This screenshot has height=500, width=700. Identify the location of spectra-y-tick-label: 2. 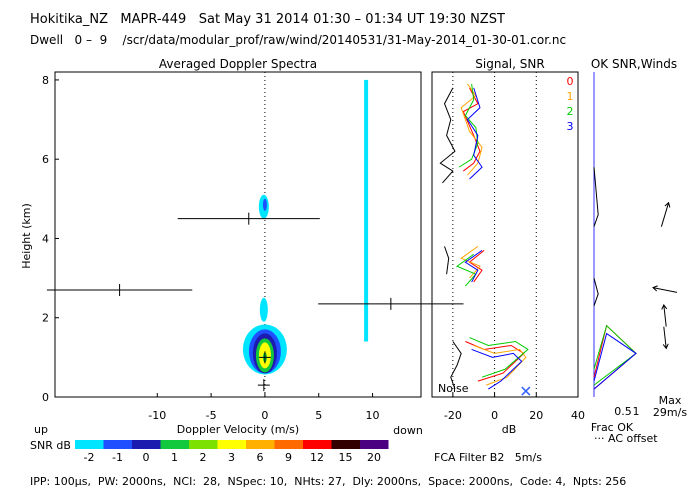
(45, 318).